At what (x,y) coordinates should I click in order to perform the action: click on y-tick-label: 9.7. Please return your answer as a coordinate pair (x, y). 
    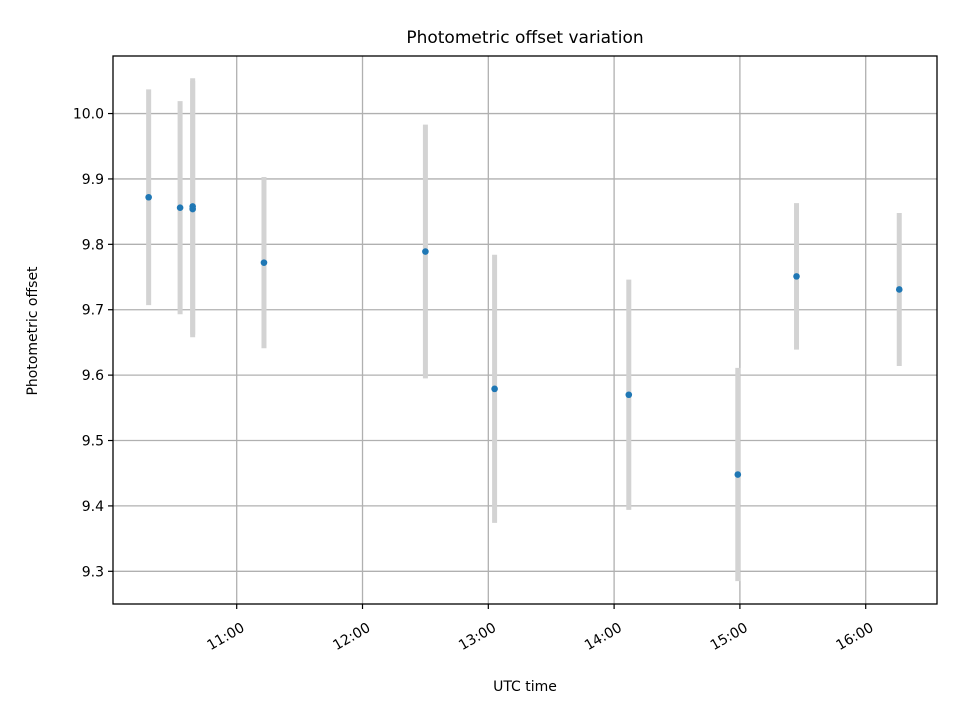
    Looking at the image, I should click on (93, 311).